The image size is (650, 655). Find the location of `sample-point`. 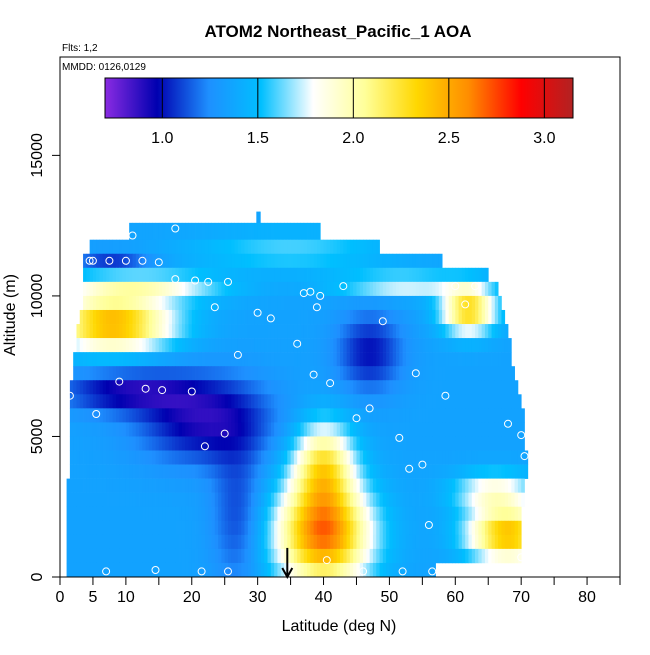

sample-point is located at coordinates (175, 228).